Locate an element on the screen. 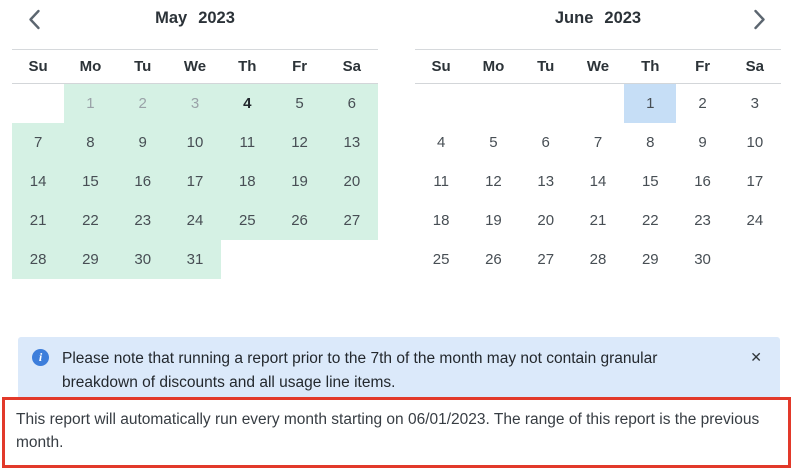 The width and height of the screenshot is (793, 472). may-day-2: 2 is located at coordinates (142, 103).